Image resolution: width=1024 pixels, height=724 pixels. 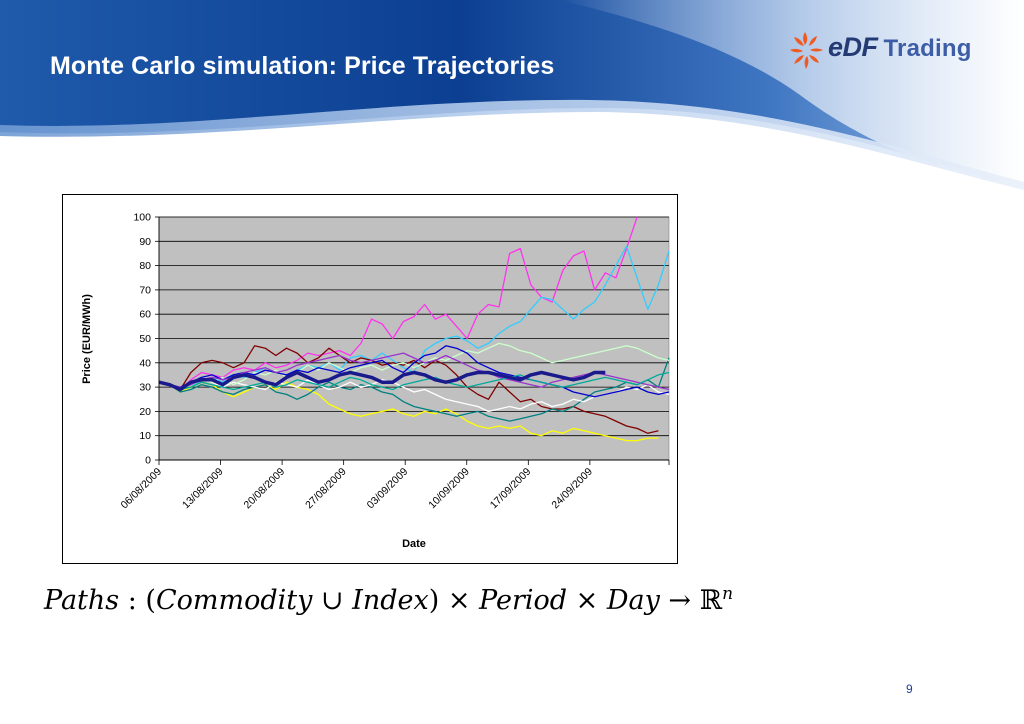 I want to click on x-tick-label: 03/09/2009, so click(x=388, y=489).